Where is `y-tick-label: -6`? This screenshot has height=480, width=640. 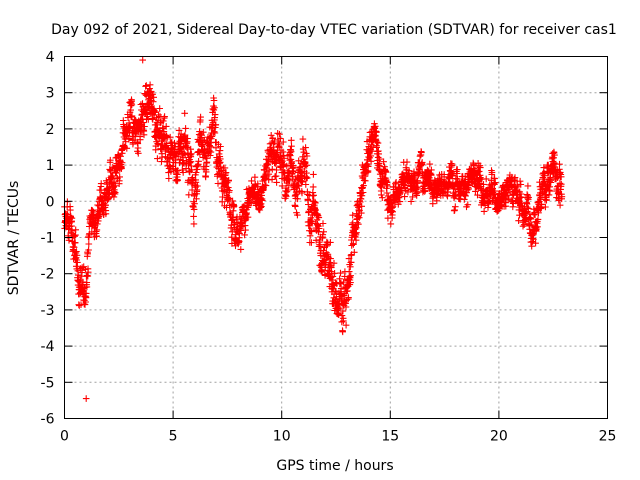 y-tick-label: -6 is located at coordinates (48, 420).